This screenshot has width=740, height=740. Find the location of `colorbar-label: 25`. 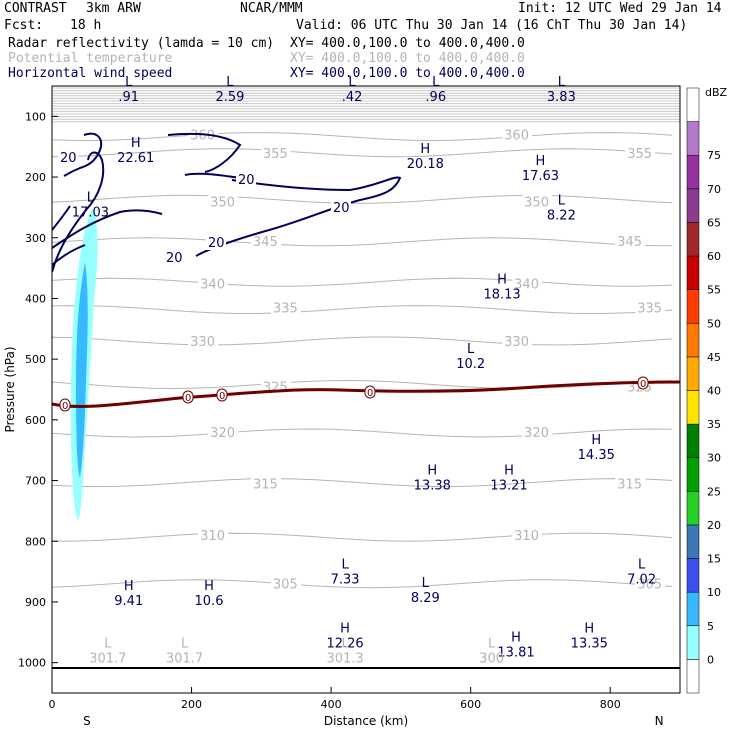

colorbar-label: 25 is located at coordinates (714, 491).